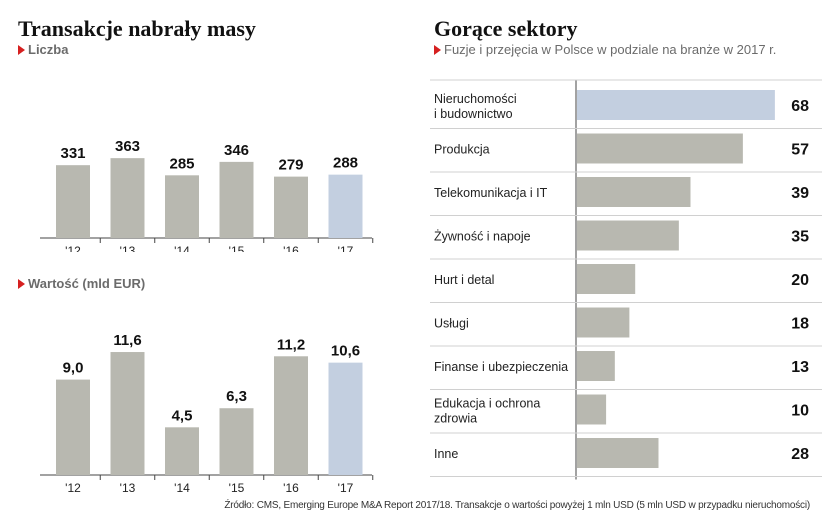 This screenshot has width=830, height=520. I want to click on bar-value-label: 331, so click(72, 153).